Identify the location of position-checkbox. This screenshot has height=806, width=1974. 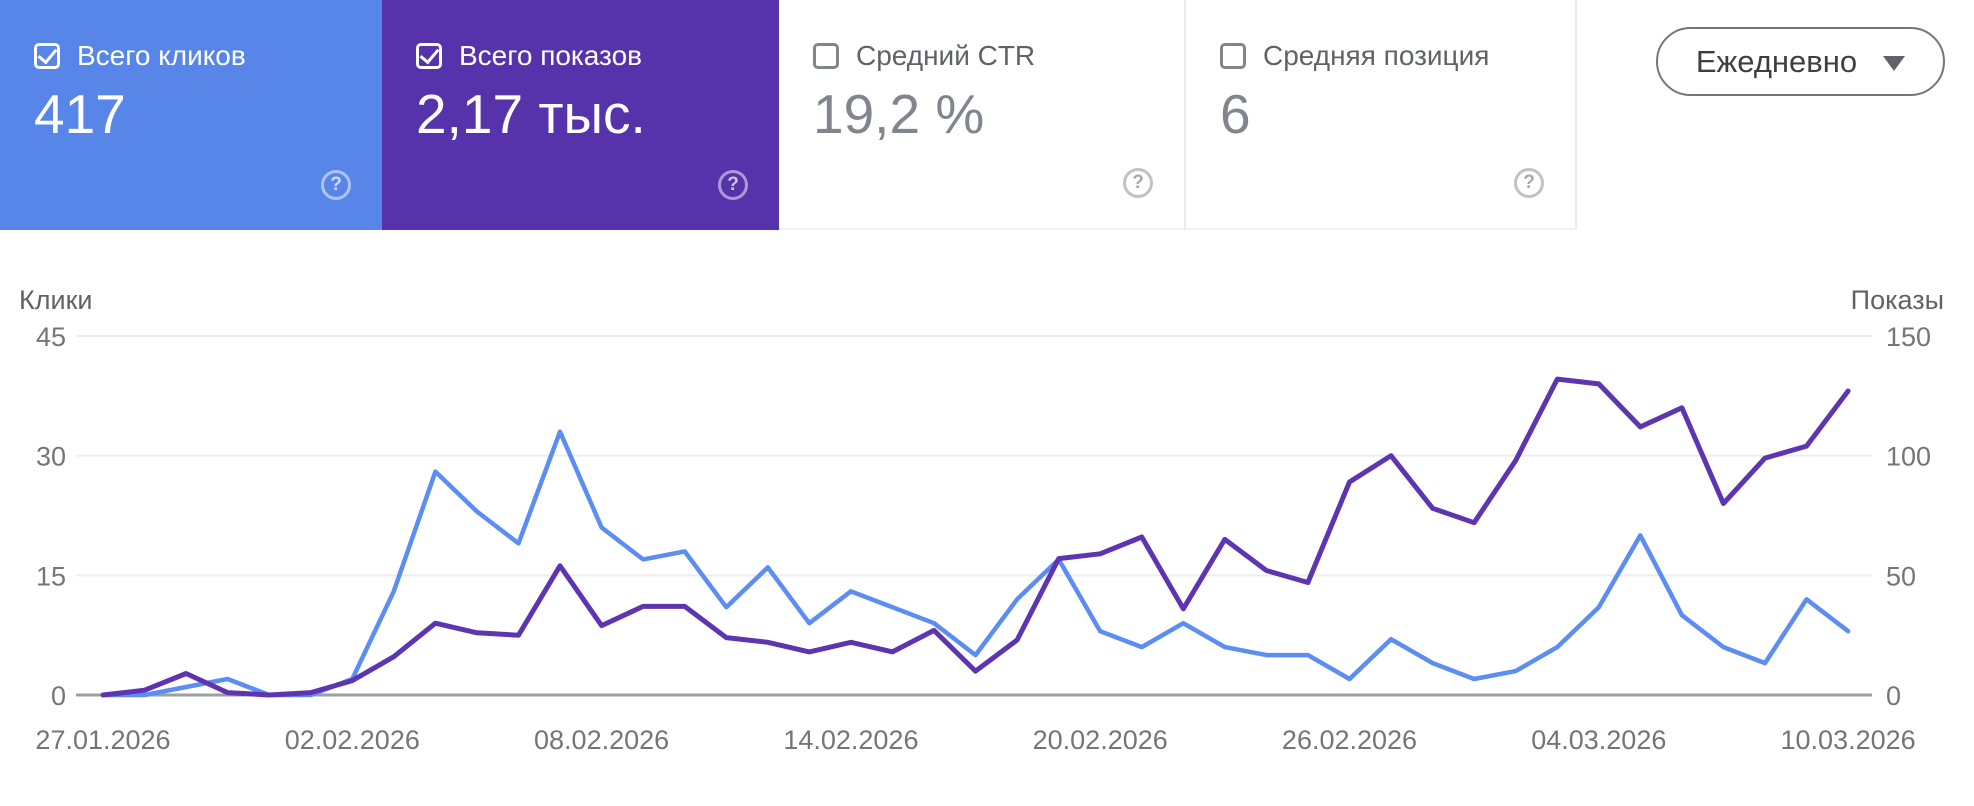
(1233, 56).